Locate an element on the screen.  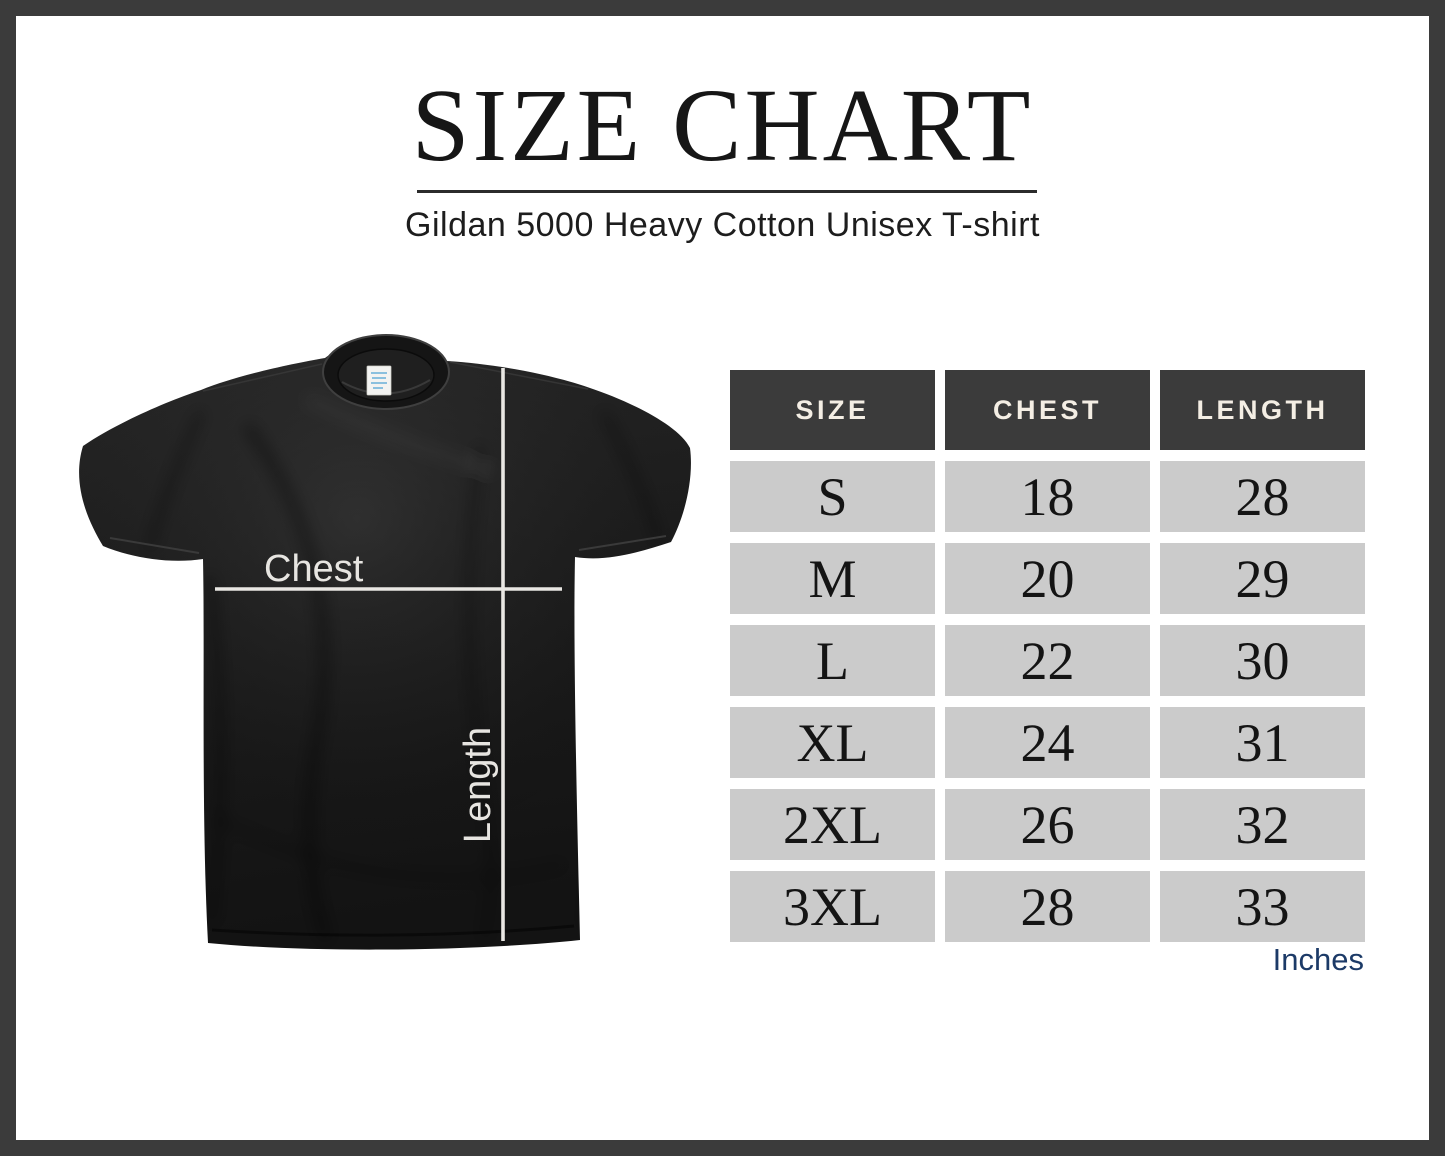
length-cell: 31 is located at coordinates (1262, 742).